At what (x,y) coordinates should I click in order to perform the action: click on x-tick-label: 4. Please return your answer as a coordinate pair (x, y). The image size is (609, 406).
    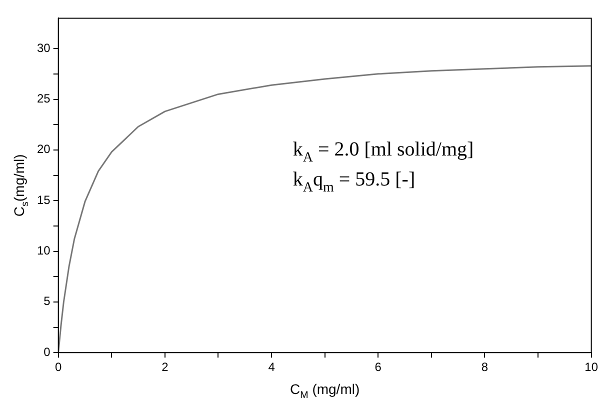
    Looking at the image, I should click on (272, 367).